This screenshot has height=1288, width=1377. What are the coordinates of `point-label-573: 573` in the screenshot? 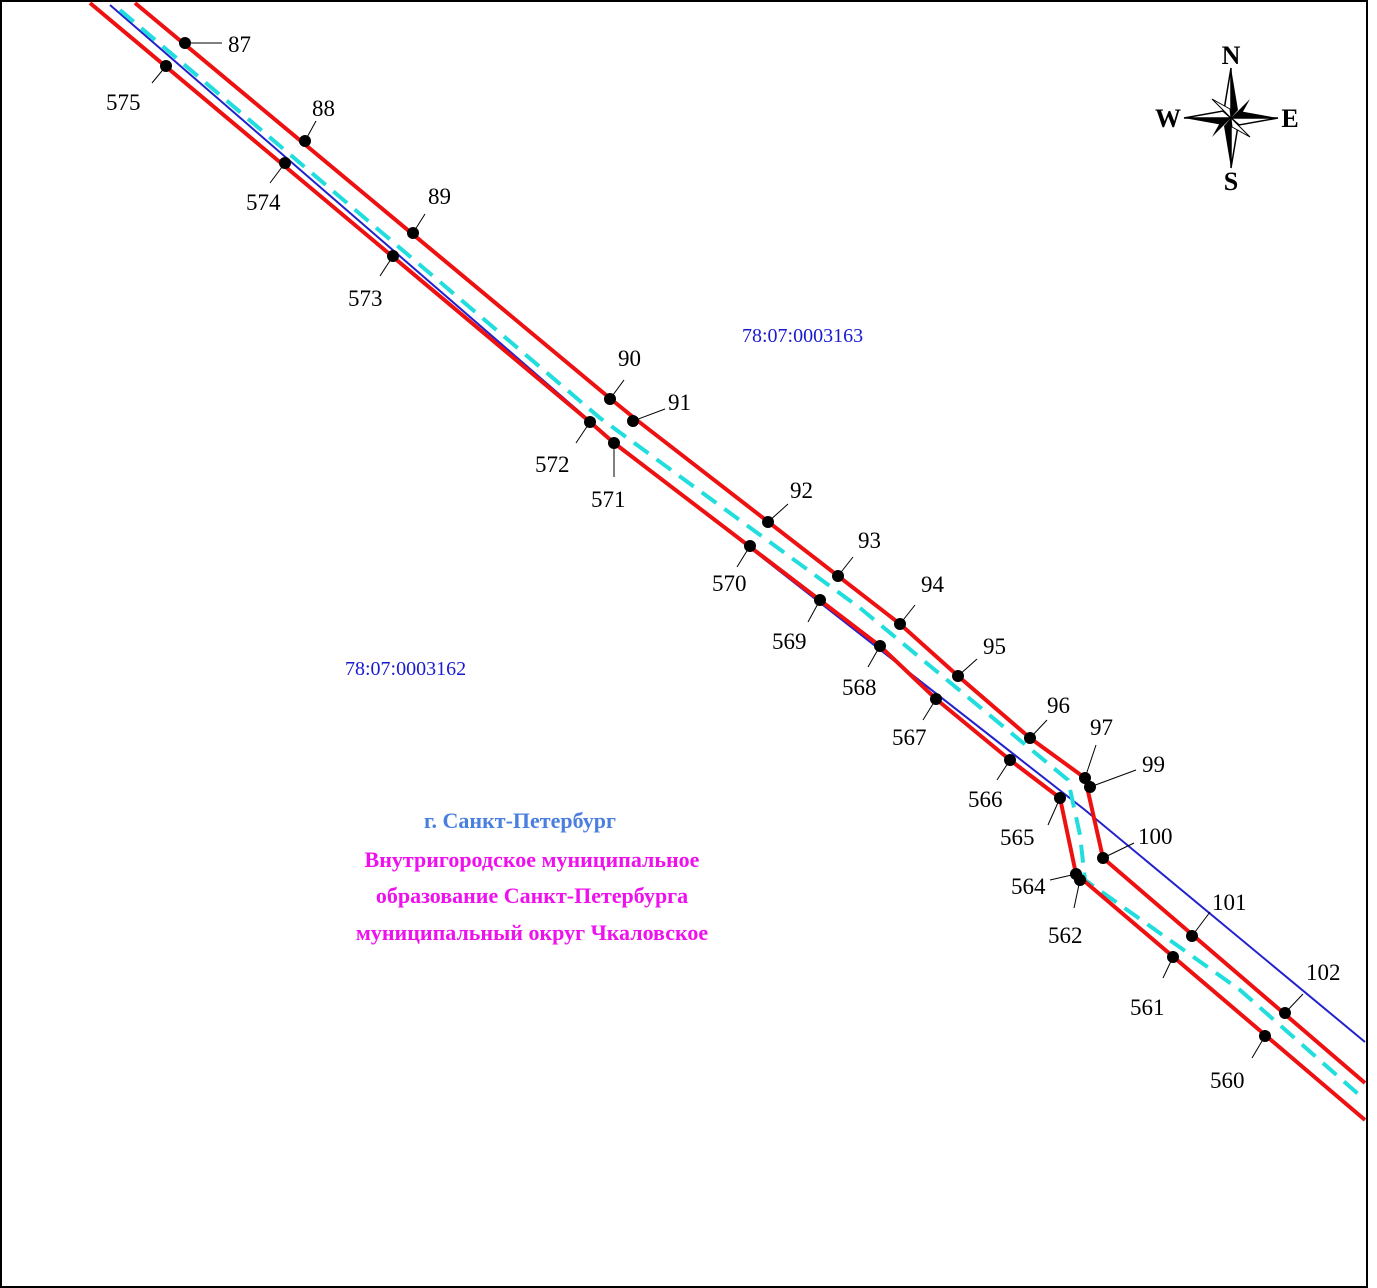 It's located at (365, 298).